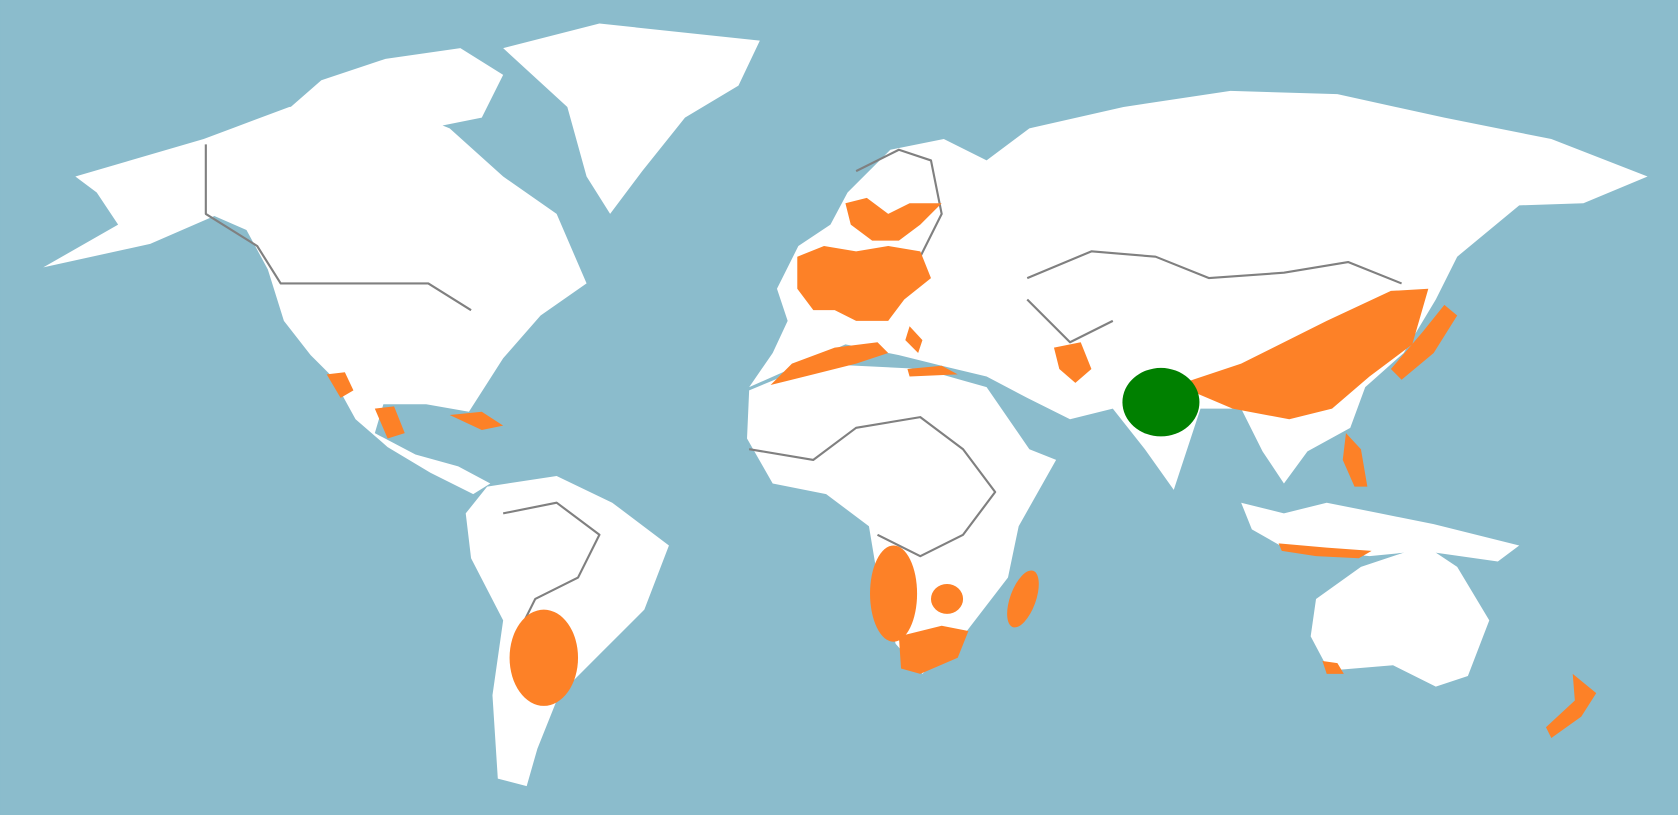 The height and width of the screenshot is (815, 1678). I want to click on indonesia, so click(1325, 551).